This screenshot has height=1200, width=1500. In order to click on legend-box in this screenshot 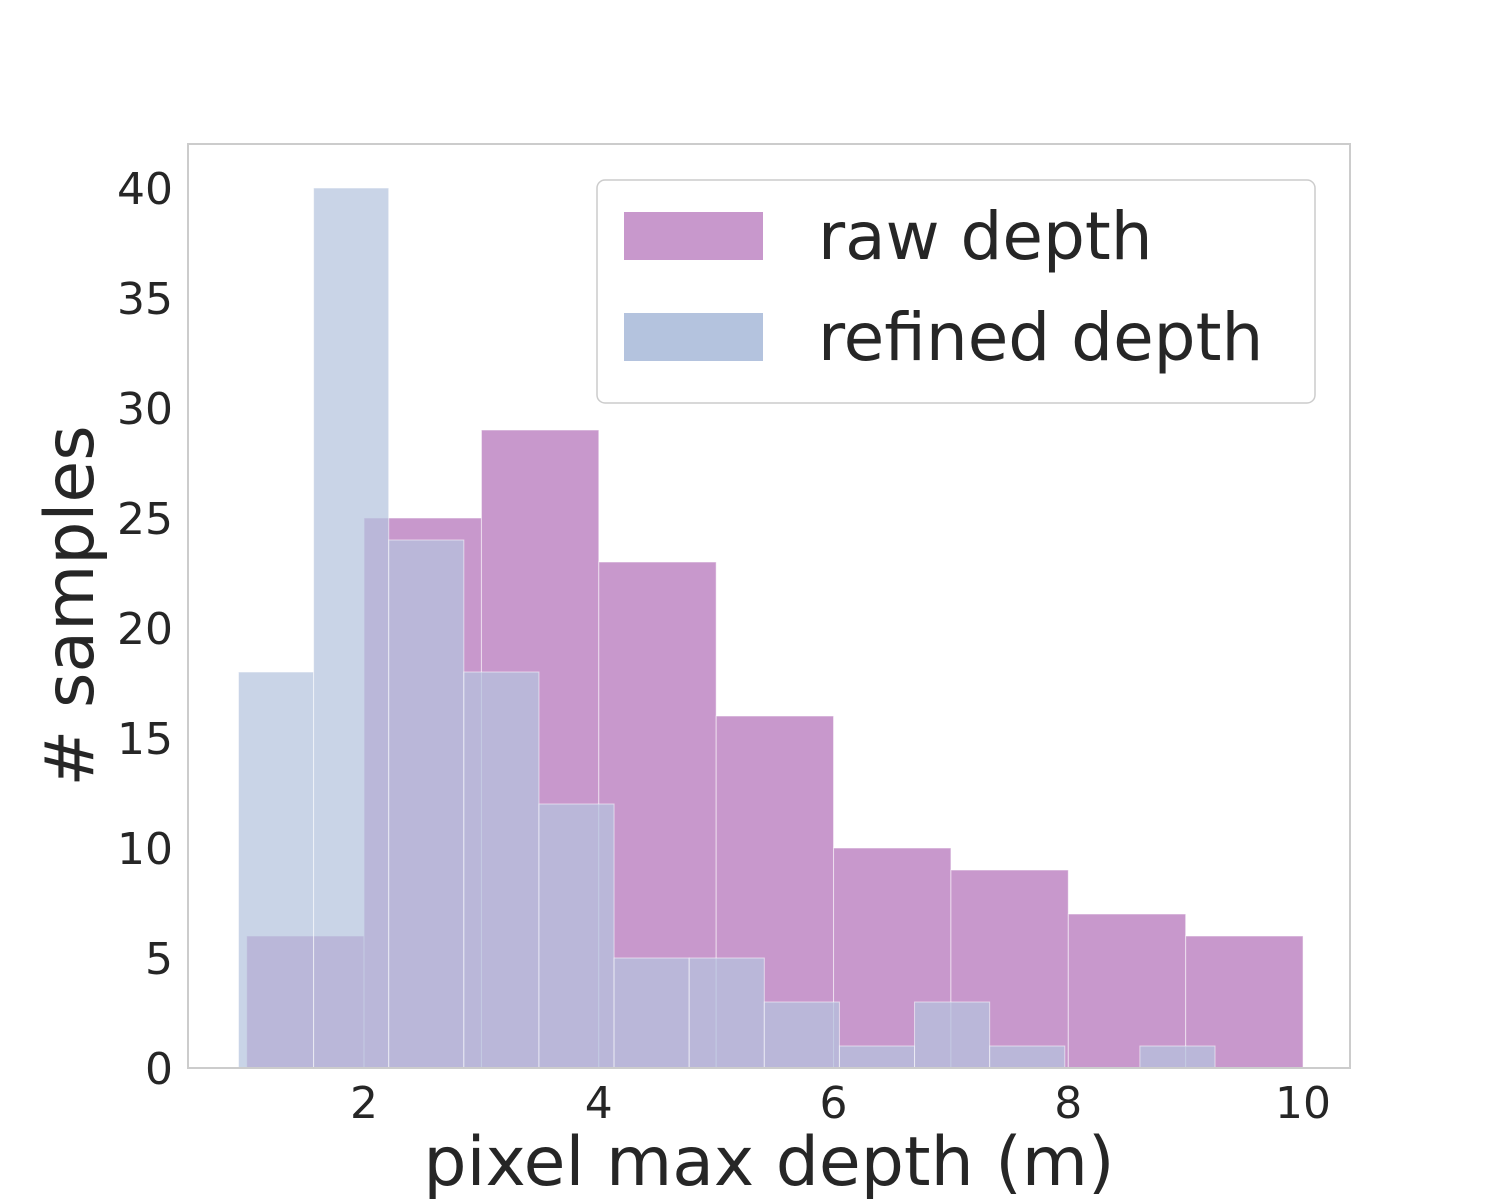, I will do `click(956, 291)`.